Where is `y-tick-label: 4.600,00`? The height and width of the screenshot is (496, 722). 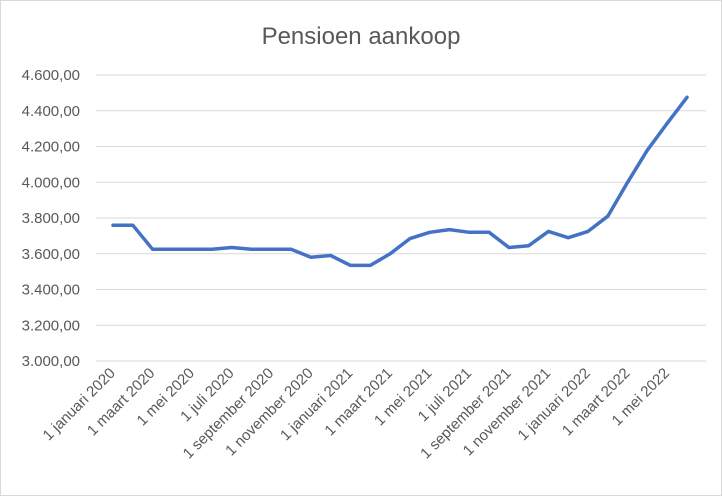
y-tick-label: 4.600,00 is located at coordinates (51, 75).